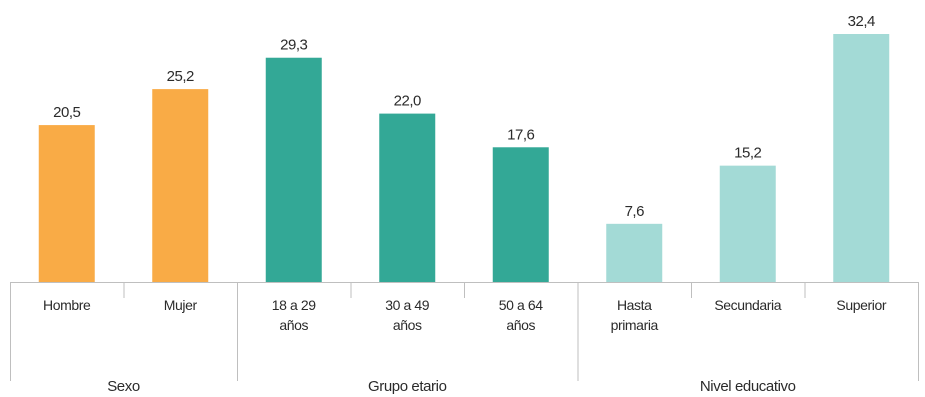 The width and height of the screenshot is (925, 397). I want to click on value-label-2: 29,3, so click(293, 45).